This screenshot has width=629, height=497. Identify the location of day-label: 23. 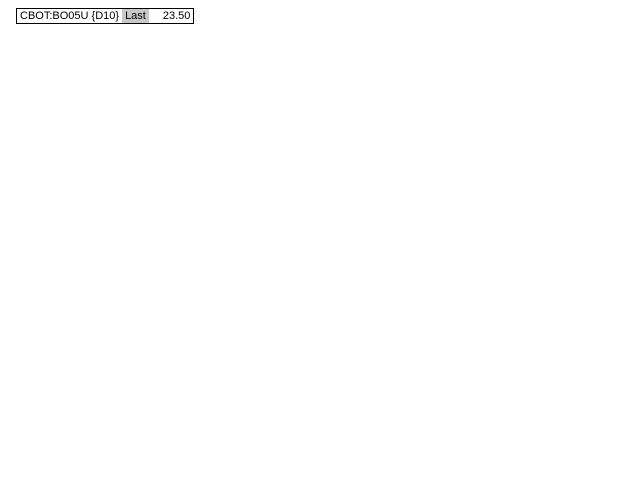
(274, 478).